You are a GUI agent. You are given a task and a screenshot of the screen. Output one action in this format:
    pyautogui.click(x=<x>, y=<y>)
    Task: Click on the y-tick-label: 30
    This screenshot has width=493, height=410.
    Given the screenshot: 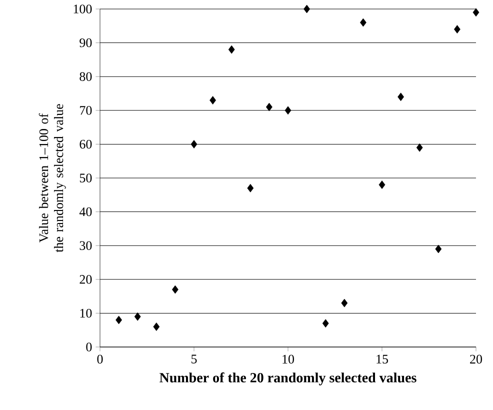 What is the action you would take?
    pyautogui.click(x=86, y=245)
    